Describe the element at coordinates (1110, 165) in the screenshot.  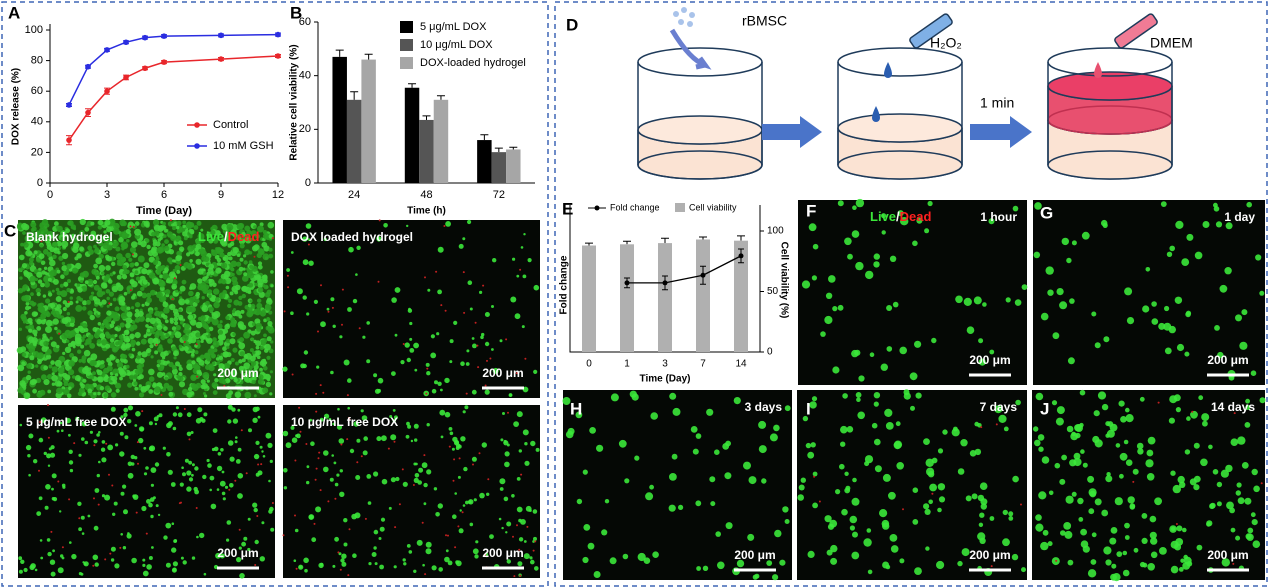
I see `cylinder-base` at that location.